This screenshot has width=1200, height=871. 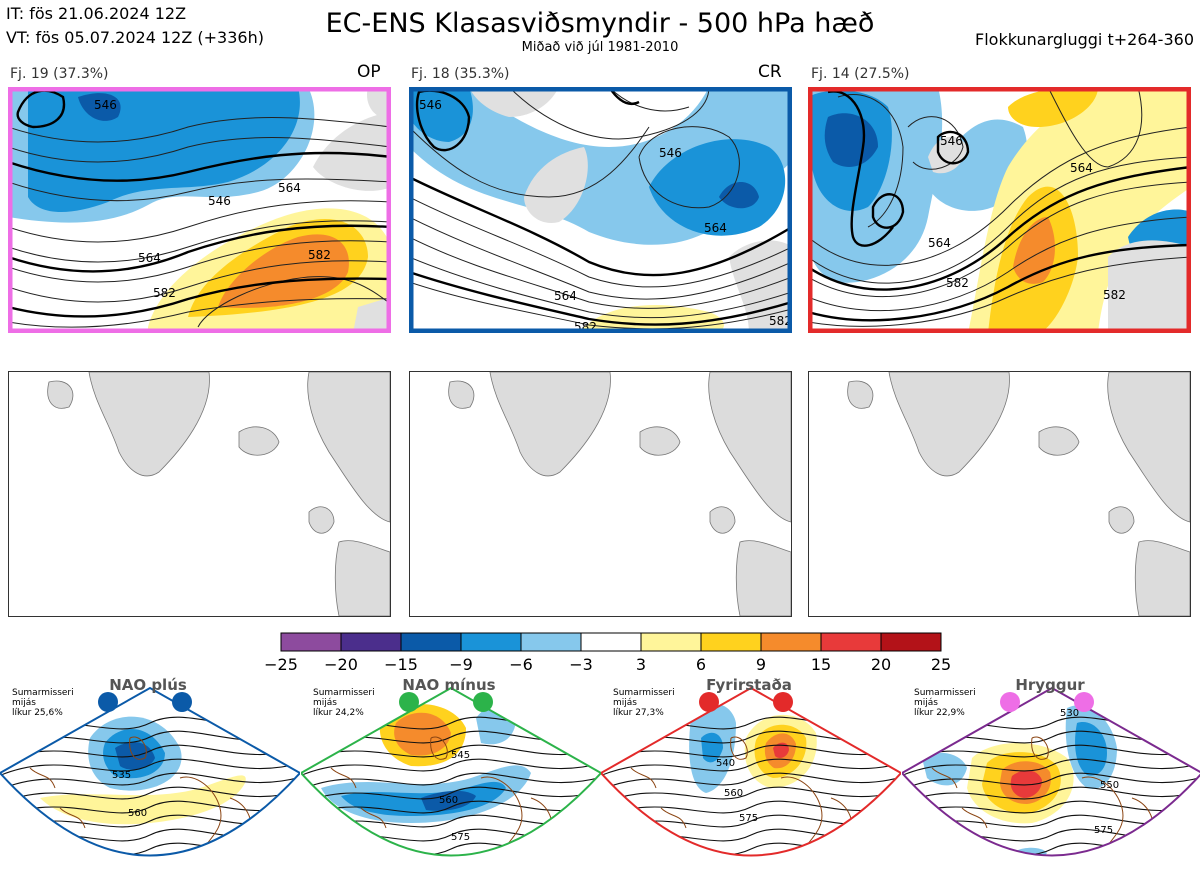 What do you see at coordinates (449, 685) in the screenshot?
I see `regime-name: NAO mínus` at bounding box center [449, 685].